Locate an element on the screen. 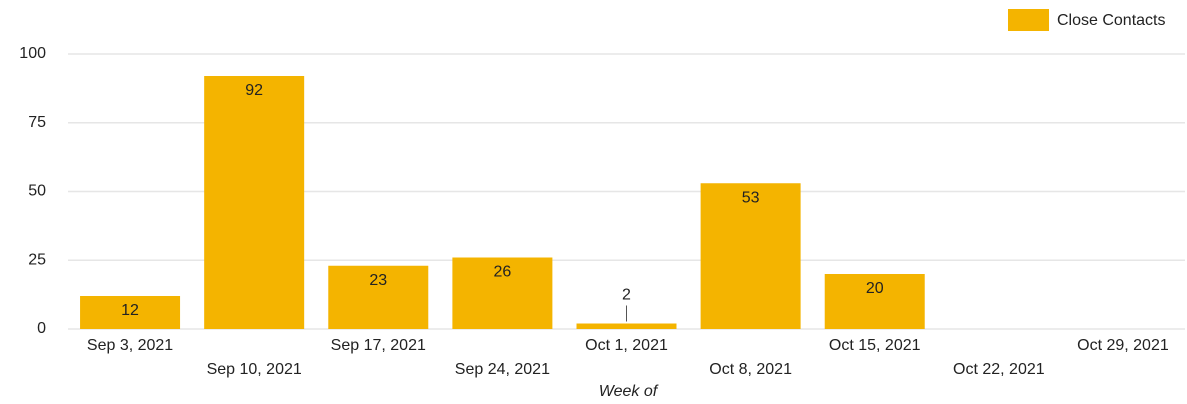 Image resolution: width=1187 pixels, height=404 pixels. x-tick-label: Sep 24, 2021 is located at coordinates (502, 369).